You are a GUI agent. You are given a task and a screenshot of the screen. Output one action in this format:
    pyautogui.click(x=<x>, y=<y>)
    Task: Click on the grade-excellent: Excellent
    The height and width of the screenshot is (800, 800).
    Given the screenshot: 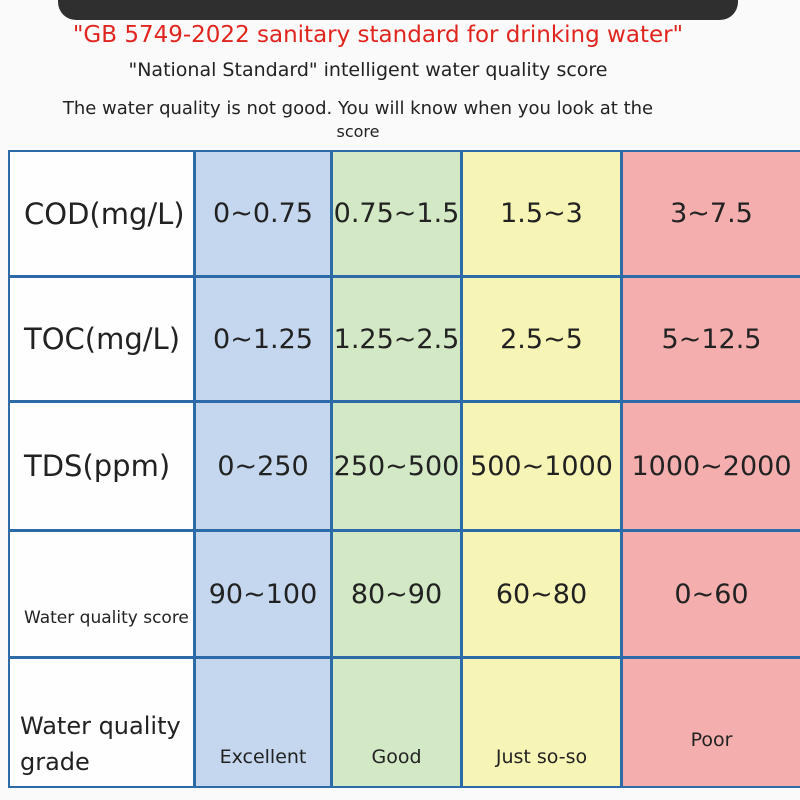 What is the action you would take?
    pyautogui.click(x=263, y=722)
    